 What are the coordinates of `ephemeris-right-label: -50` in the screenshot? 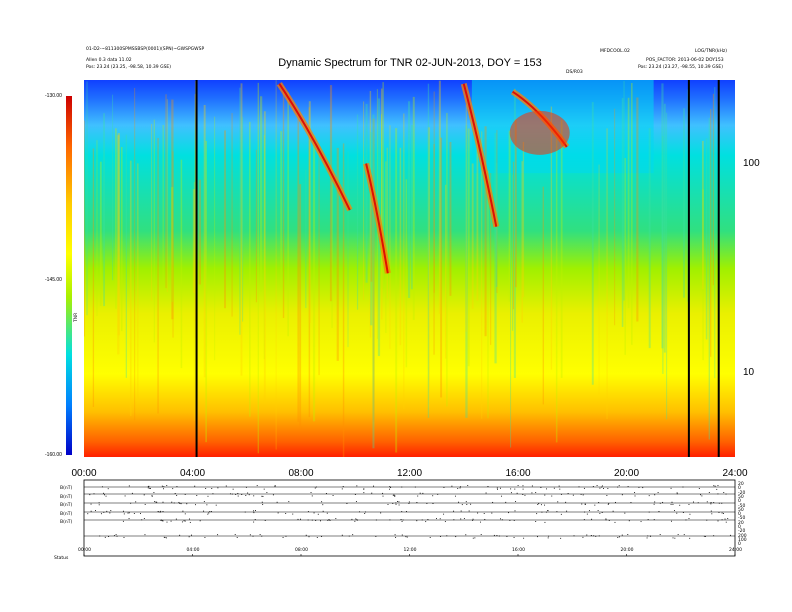 It's located at (742, 519).